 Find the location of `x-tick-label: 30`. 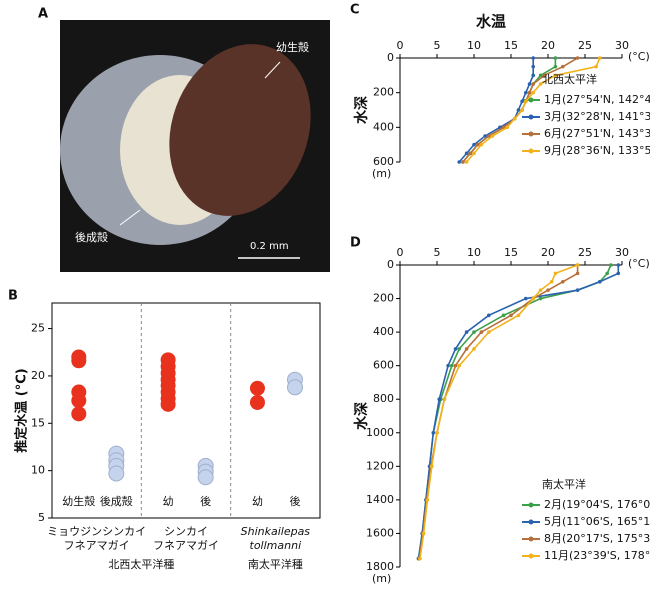

x-tick-label: 30 is located at coordinates (622, 45).